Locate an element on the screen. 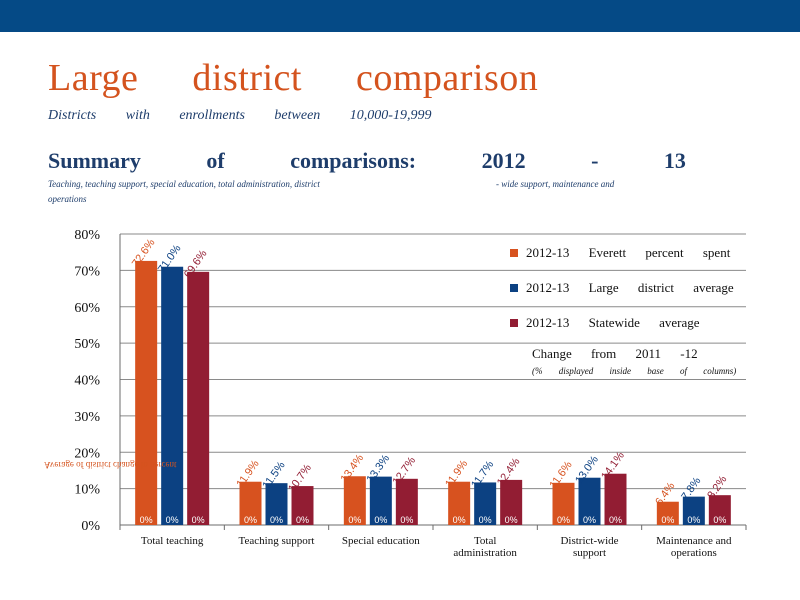 This screenshot has width=800, height=600. y-tick-label: 30% is located at coordinates (87, 417).